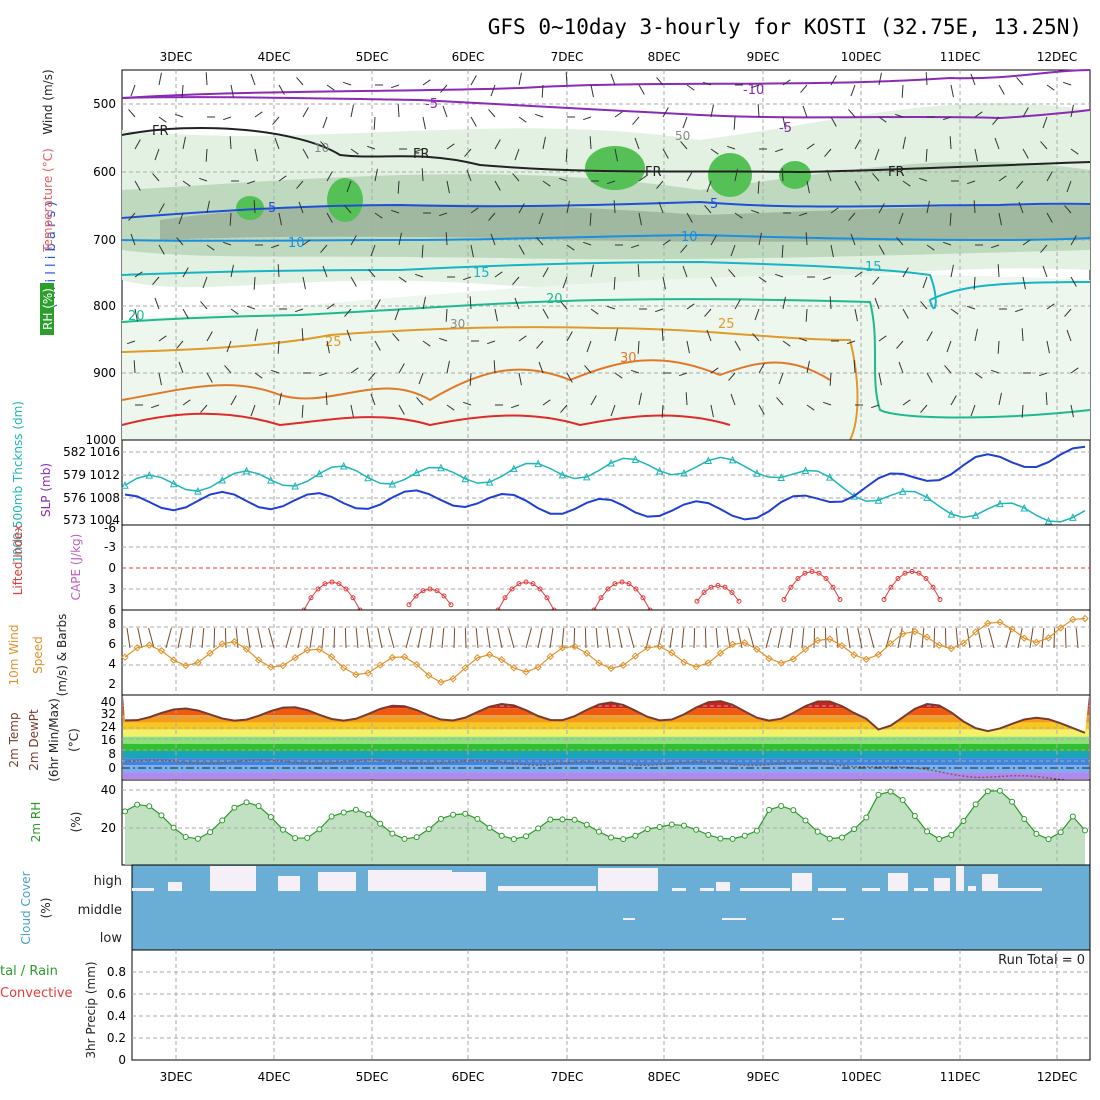  I want to click on wind-ylabel: Wind (m/s), so click(48, 101).